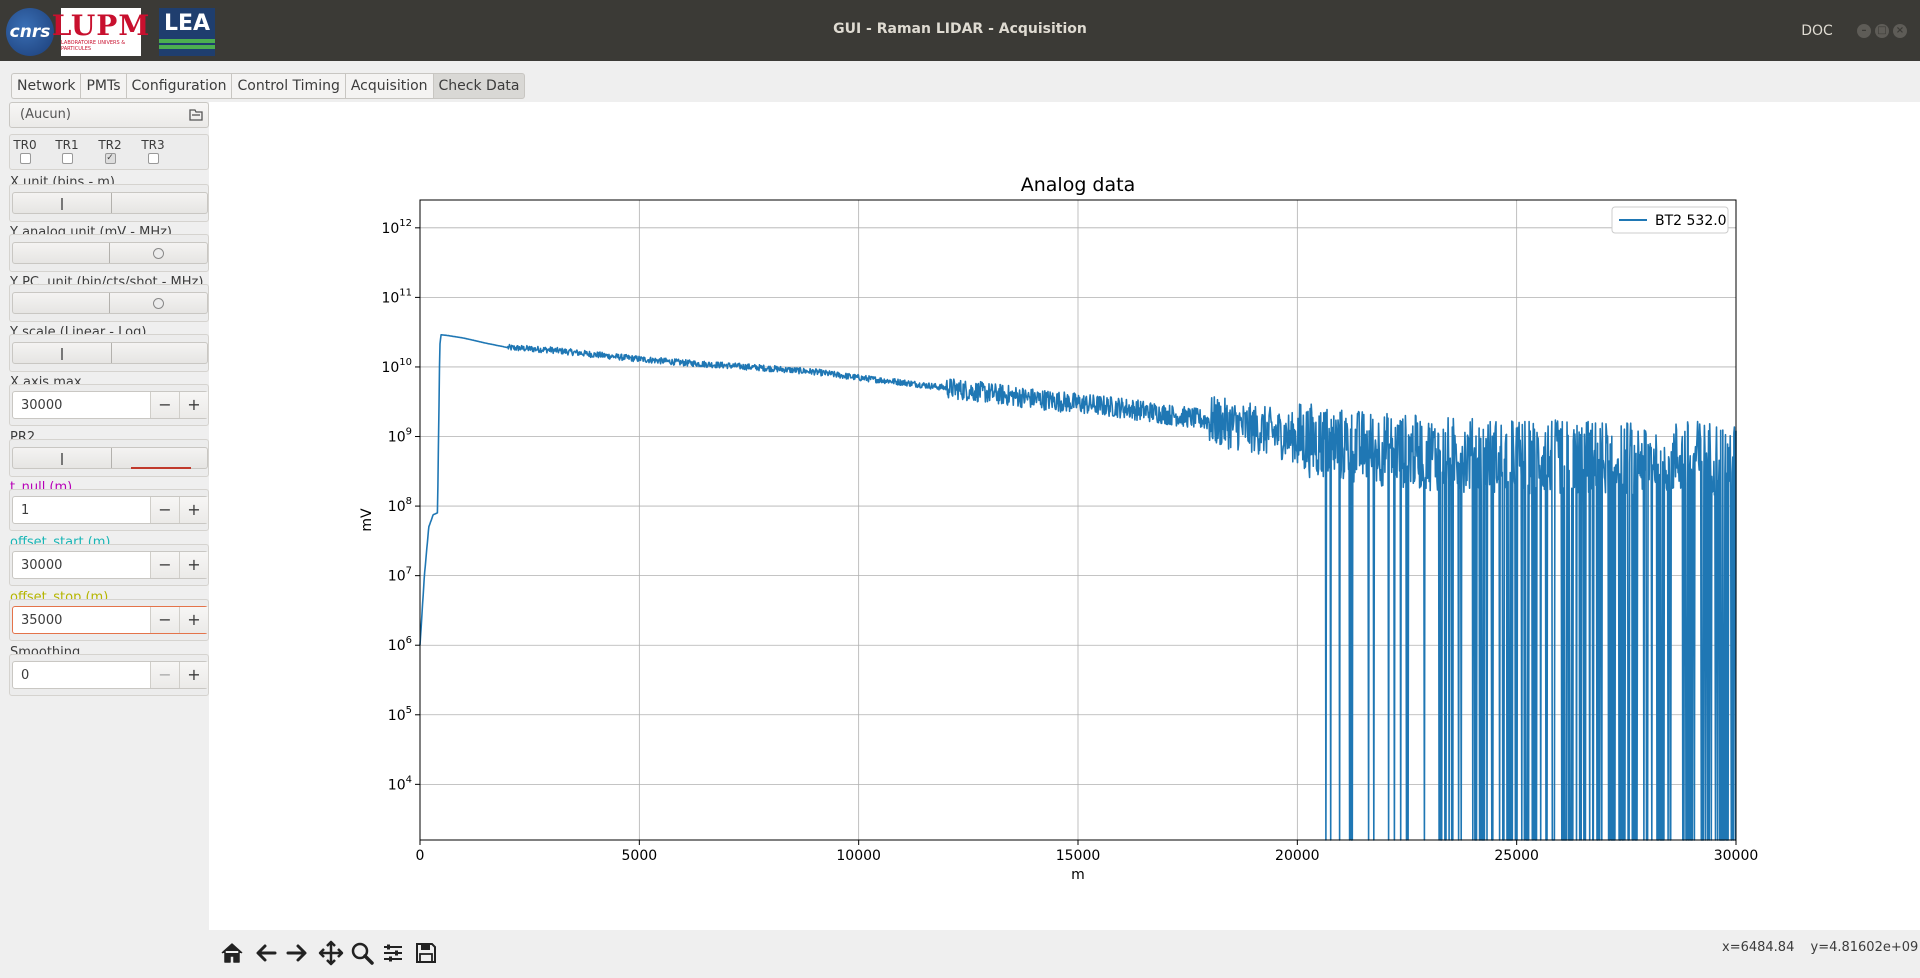 The height and width of the screenshot is (978, 1920). Describe the element at coordinates (1736, 856) in the screenshot. I see `x-tick-label: 30000` at that location.